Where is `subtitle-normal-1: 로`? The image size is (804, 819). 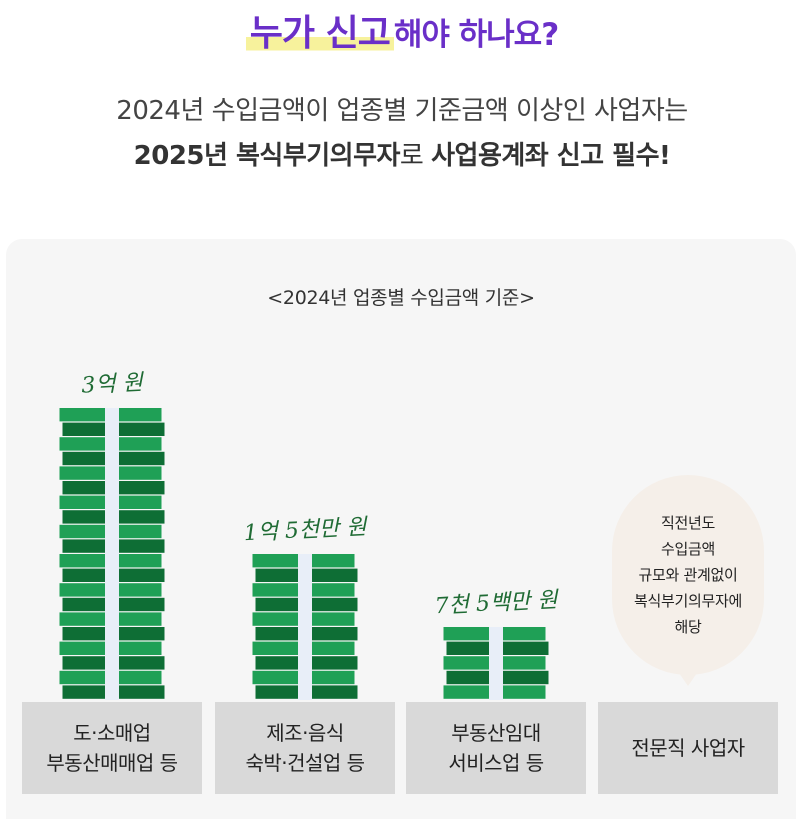
subtitle-normal-1: 로 is located at coordinates (415, 156).